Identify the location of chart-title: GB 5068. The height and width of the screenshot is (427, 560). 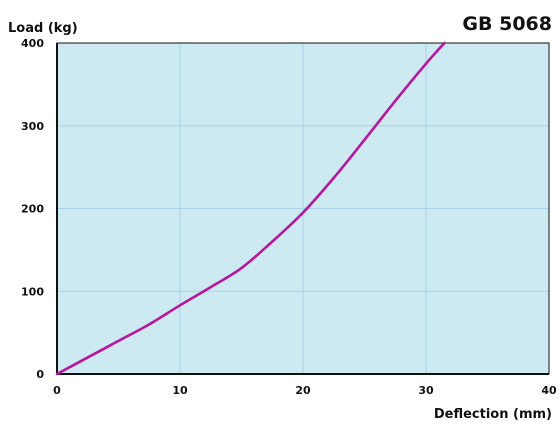
(507, 24).